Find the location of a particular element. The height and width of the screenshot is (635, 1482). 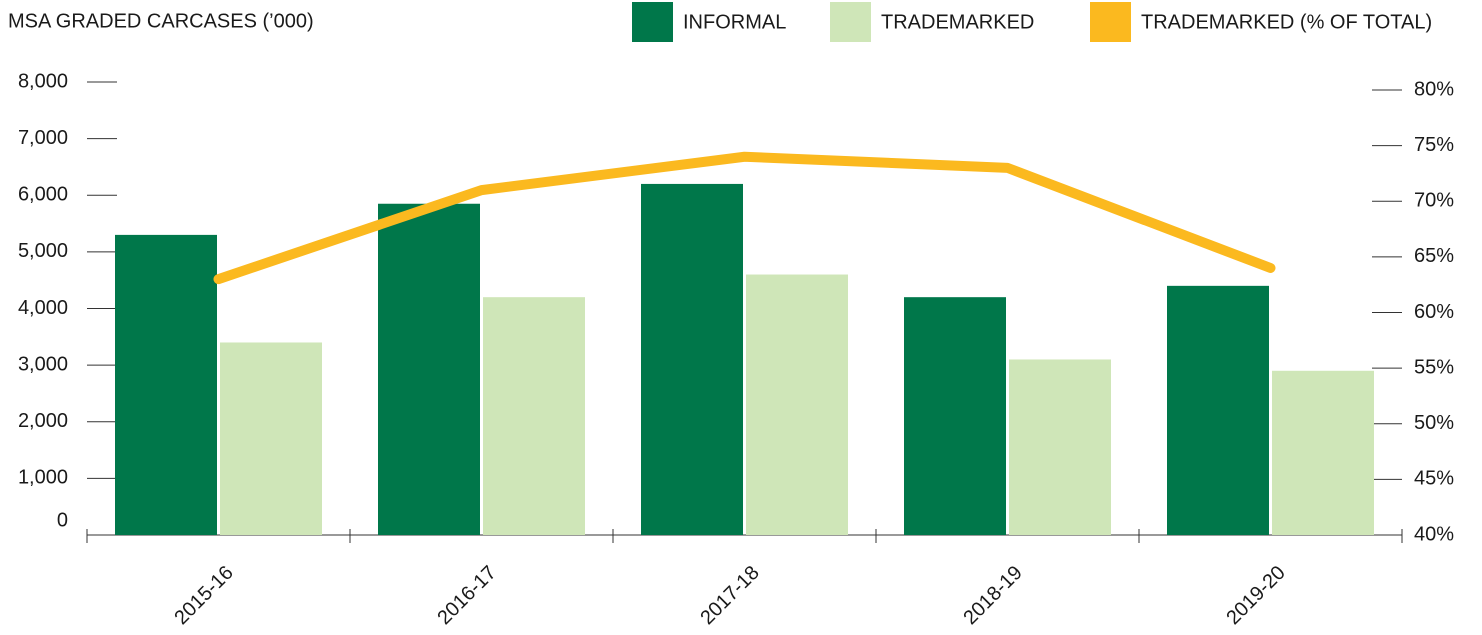

y2-tick-label: 55% is located at coordinates (1434, 367).